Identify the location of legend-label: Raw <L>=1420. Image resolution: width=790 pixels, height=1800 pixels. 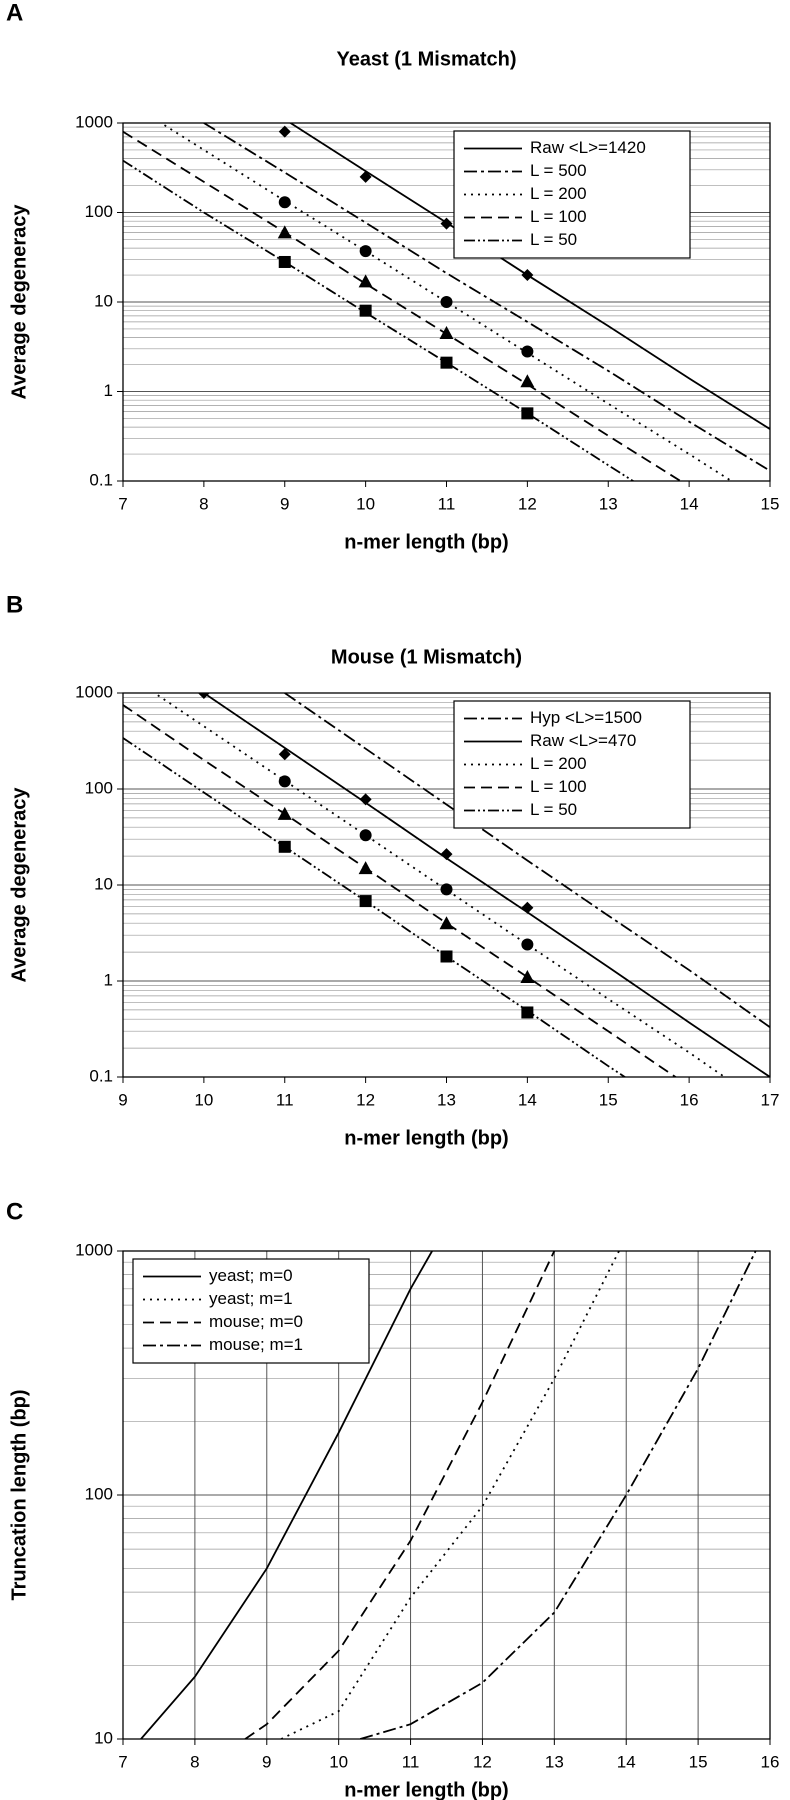
(588, 147).